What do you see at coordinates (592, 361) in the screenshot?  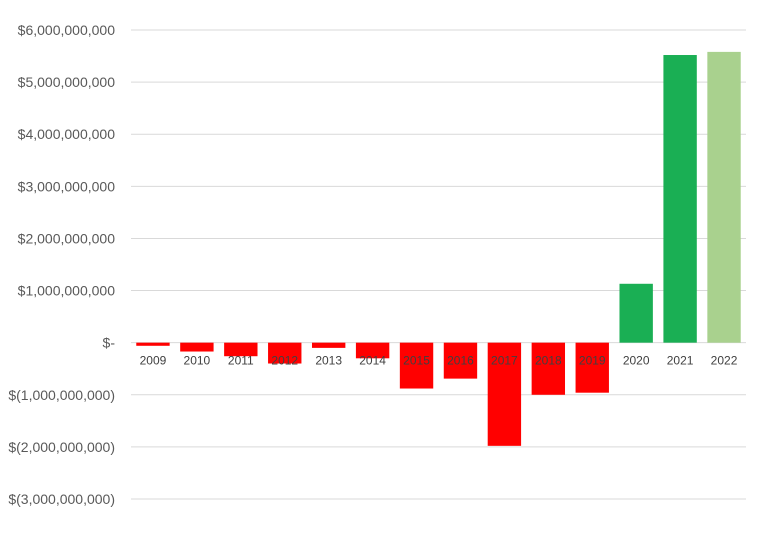 I see `x-tick-label: 2019` at bounding box center [592, 361].